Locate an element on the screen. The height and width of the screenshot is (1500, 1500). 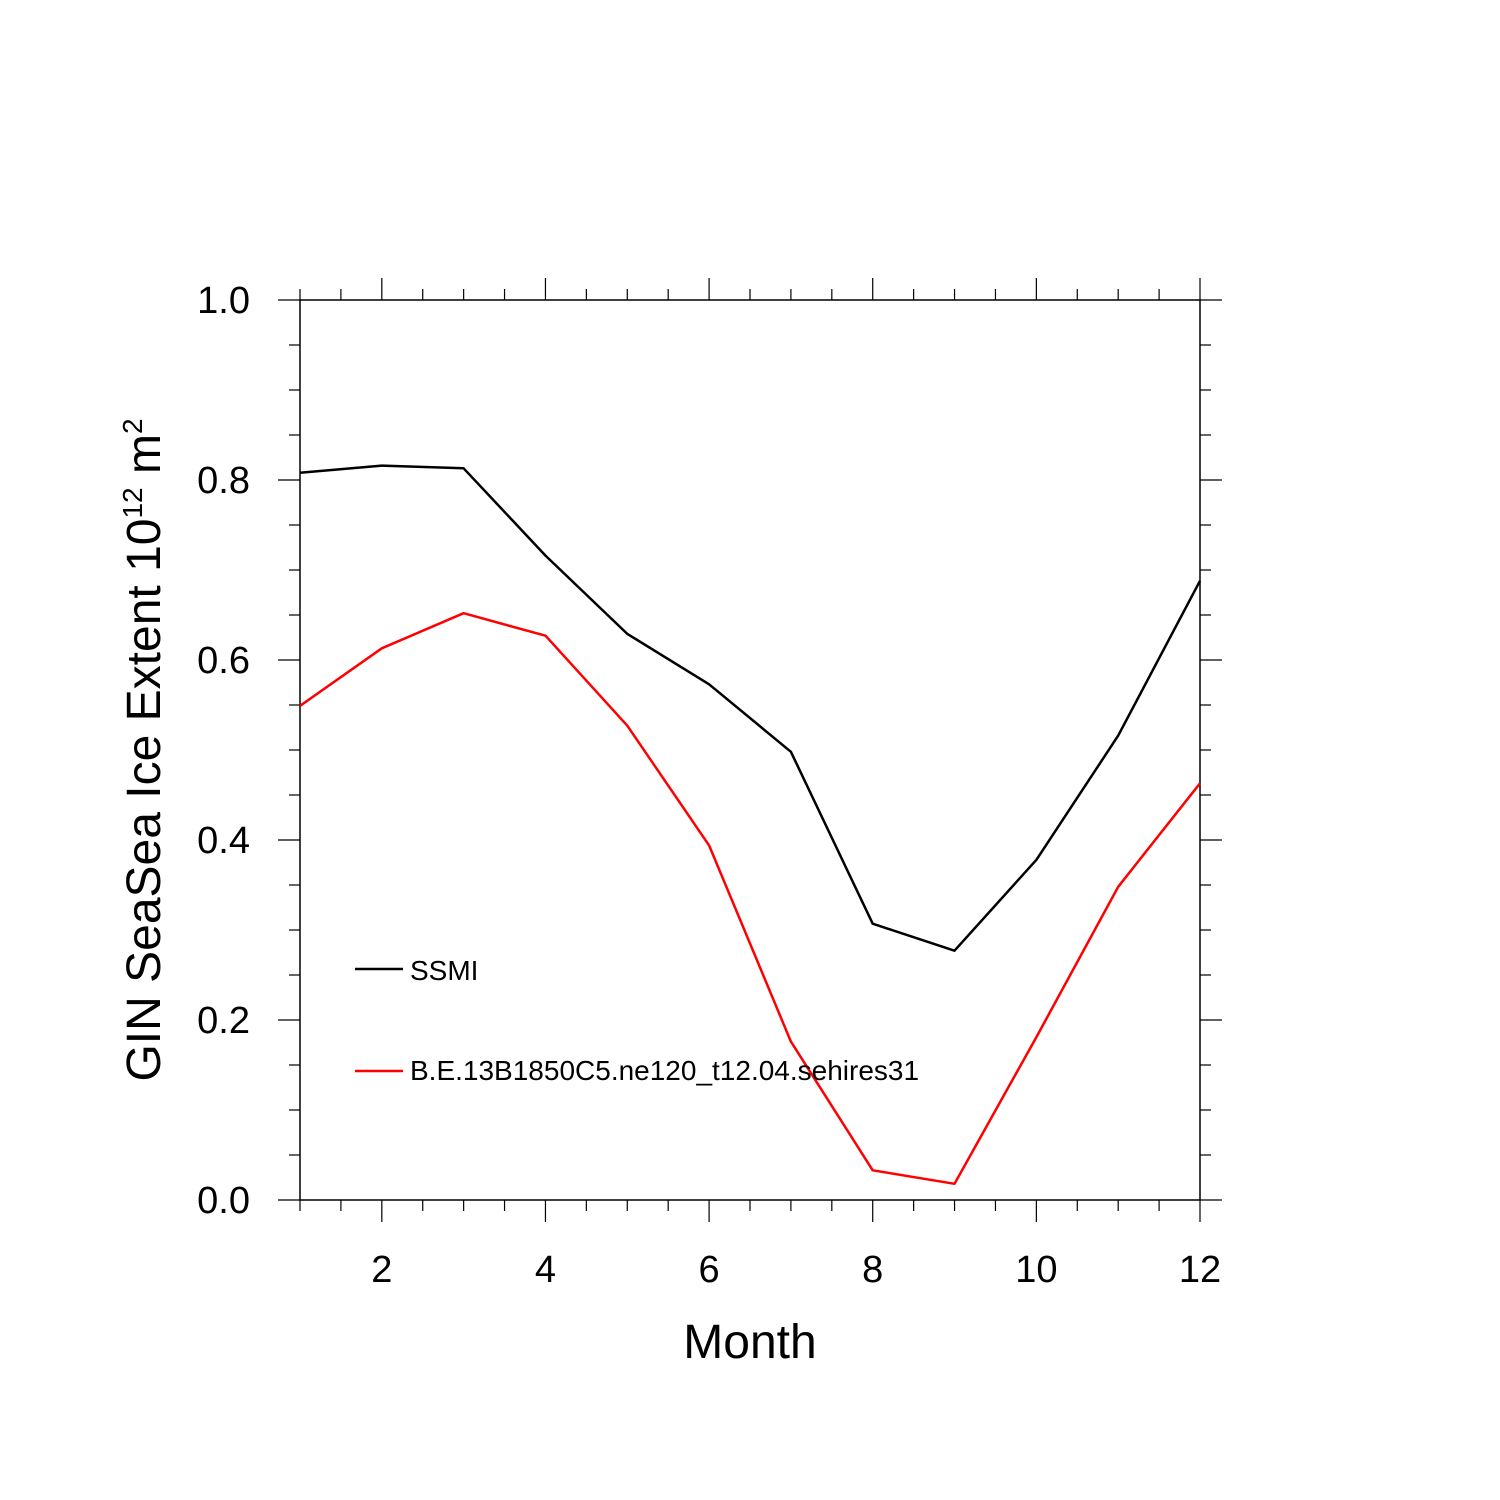
x-tick-label: 6 is located at coordinates (709, 1270).